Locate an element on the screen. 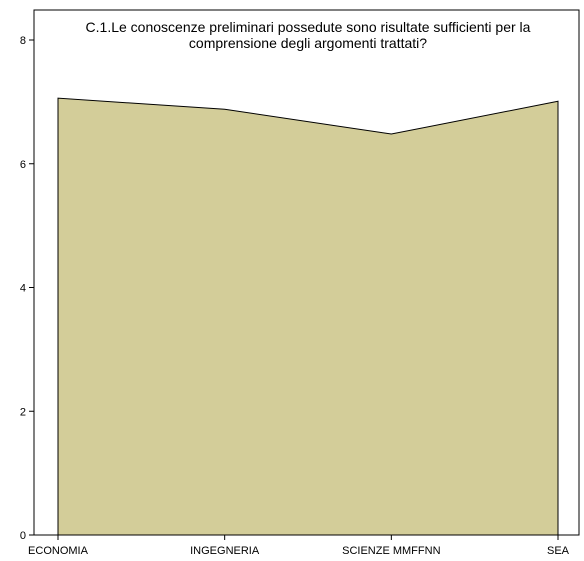  y-tick-label: 8 is located at coordinates (23, 41).